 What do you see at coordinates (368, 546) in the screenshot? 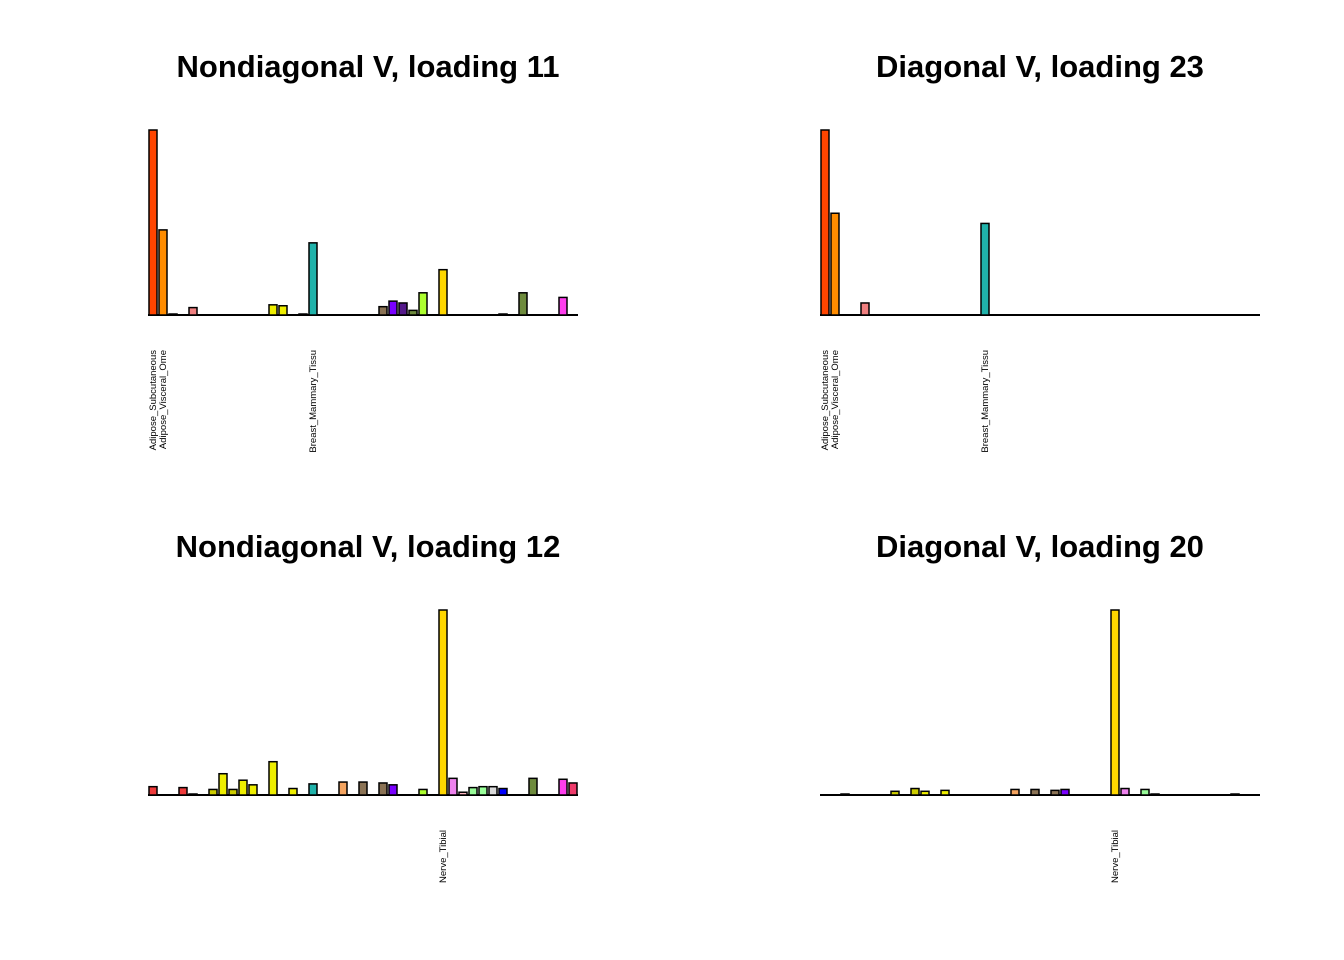
I see `chart-title: Nondiagonal V, loading 12` at bounding box center [368, 546].